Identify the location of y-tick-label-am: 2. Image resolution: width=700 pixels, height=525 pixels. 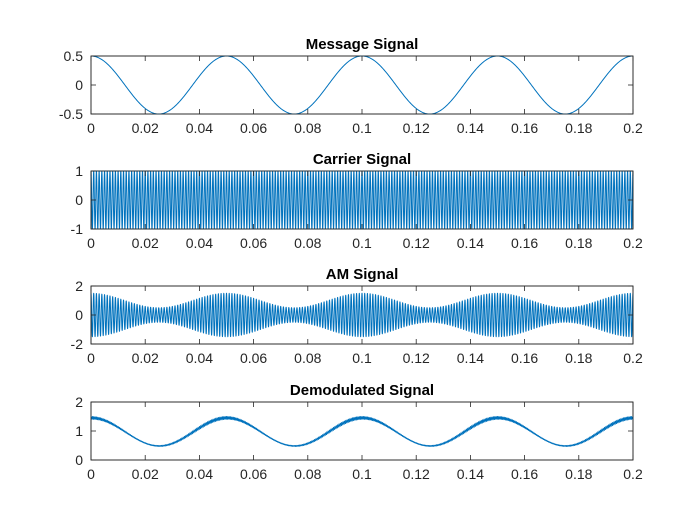
(79, 286).